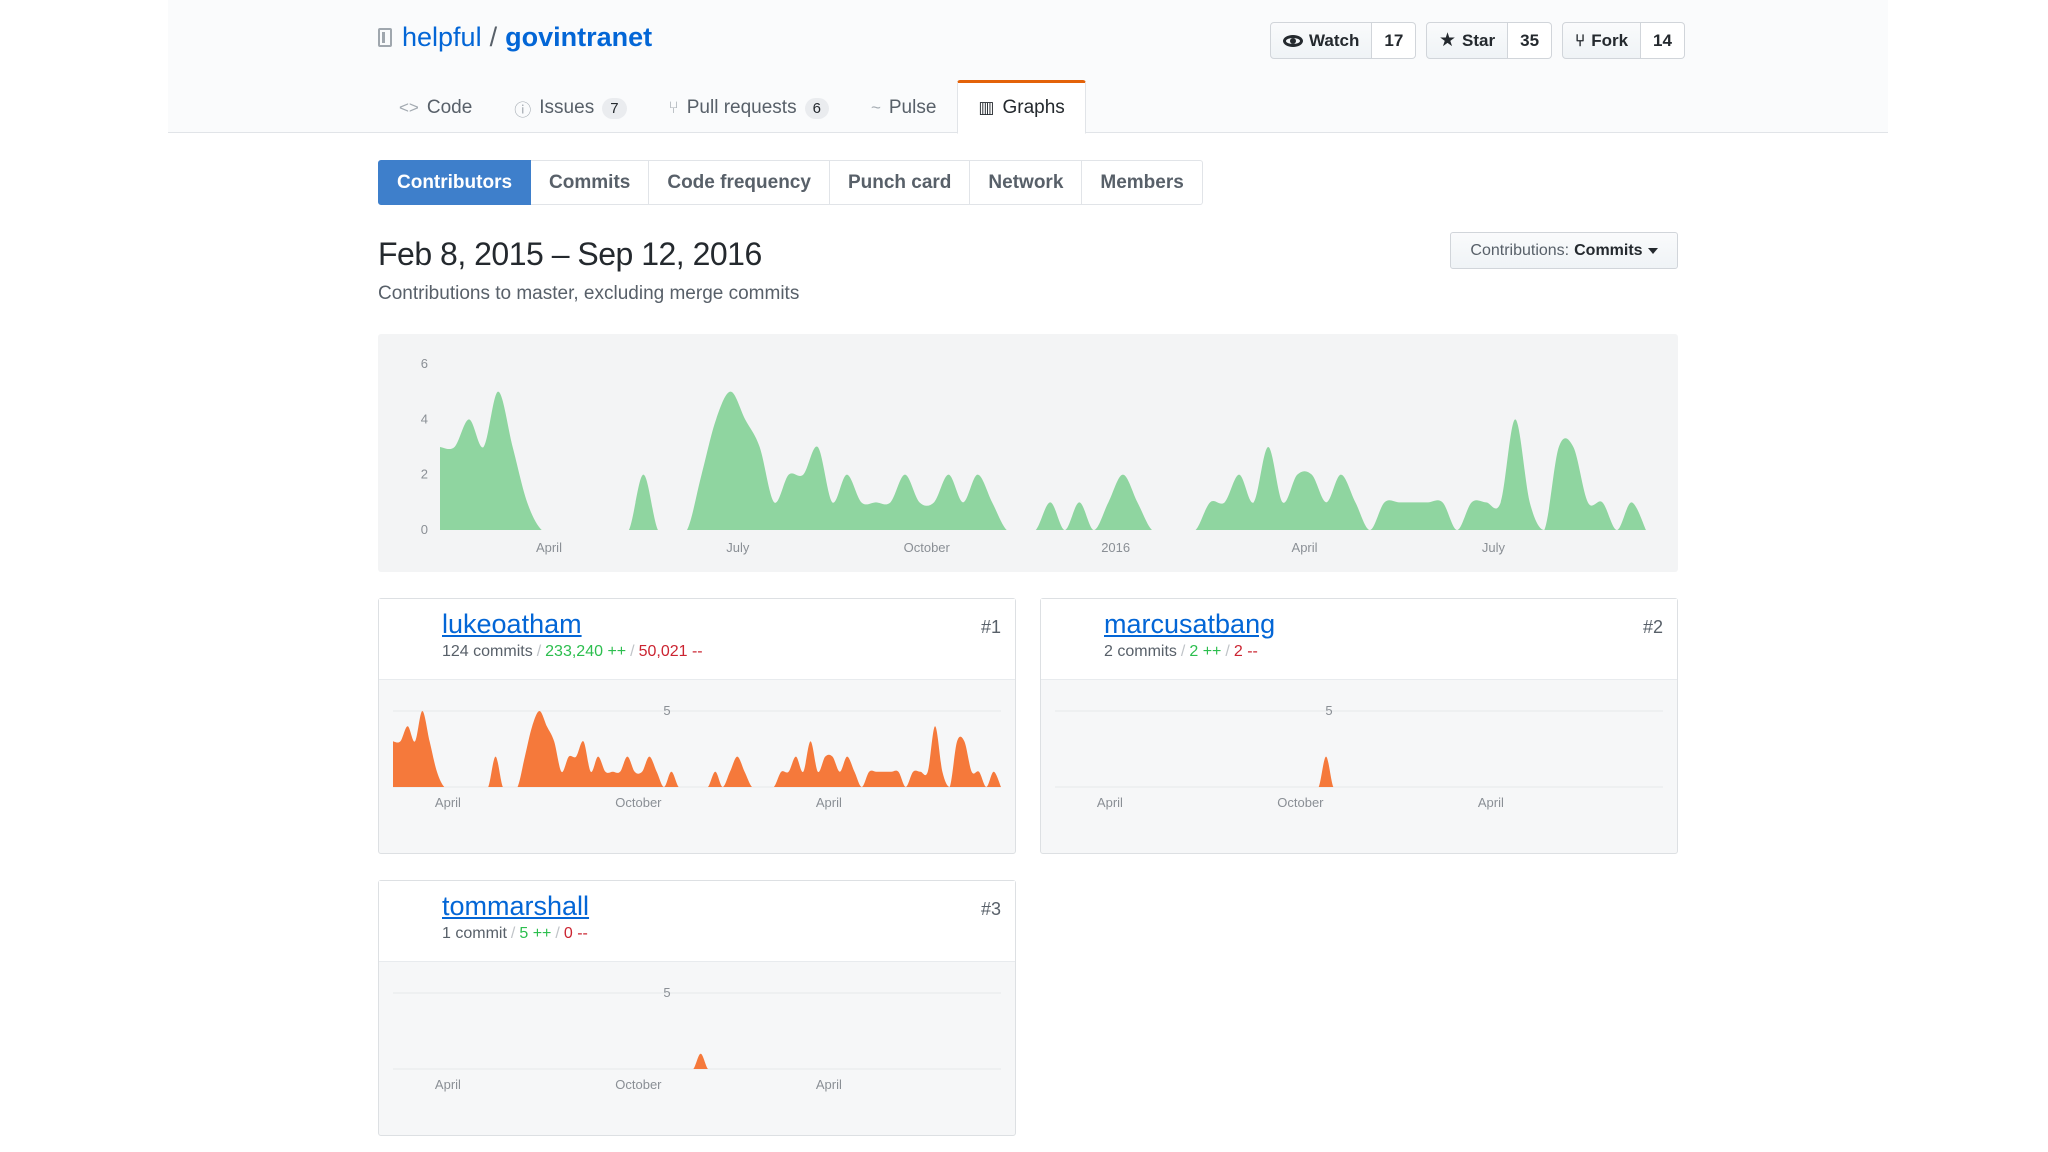  What do you see at coordinates (1026, 182) in the screenshot?
I see `subnav-network: Network` at bounding box center [1026, 182].